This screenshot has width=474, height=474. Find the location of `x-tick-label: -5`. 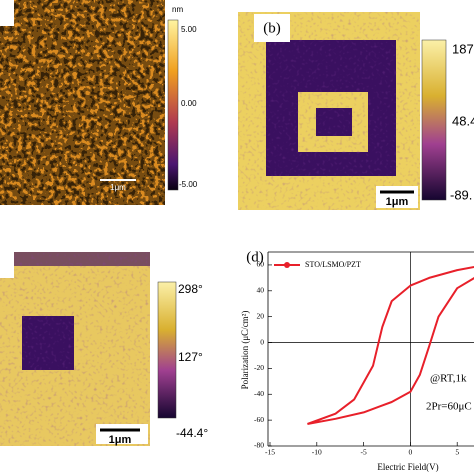

x-tick-label: -5 is located at coordinates (363, 452).